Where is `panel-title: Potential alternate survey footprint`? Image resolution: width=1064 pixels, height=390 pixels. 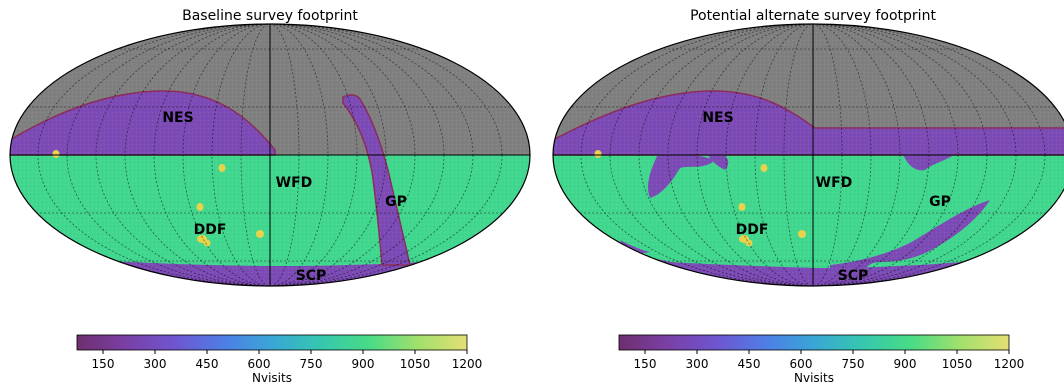 panel-title: Potential alternate survey footprint is located at coordinates (813, 16).